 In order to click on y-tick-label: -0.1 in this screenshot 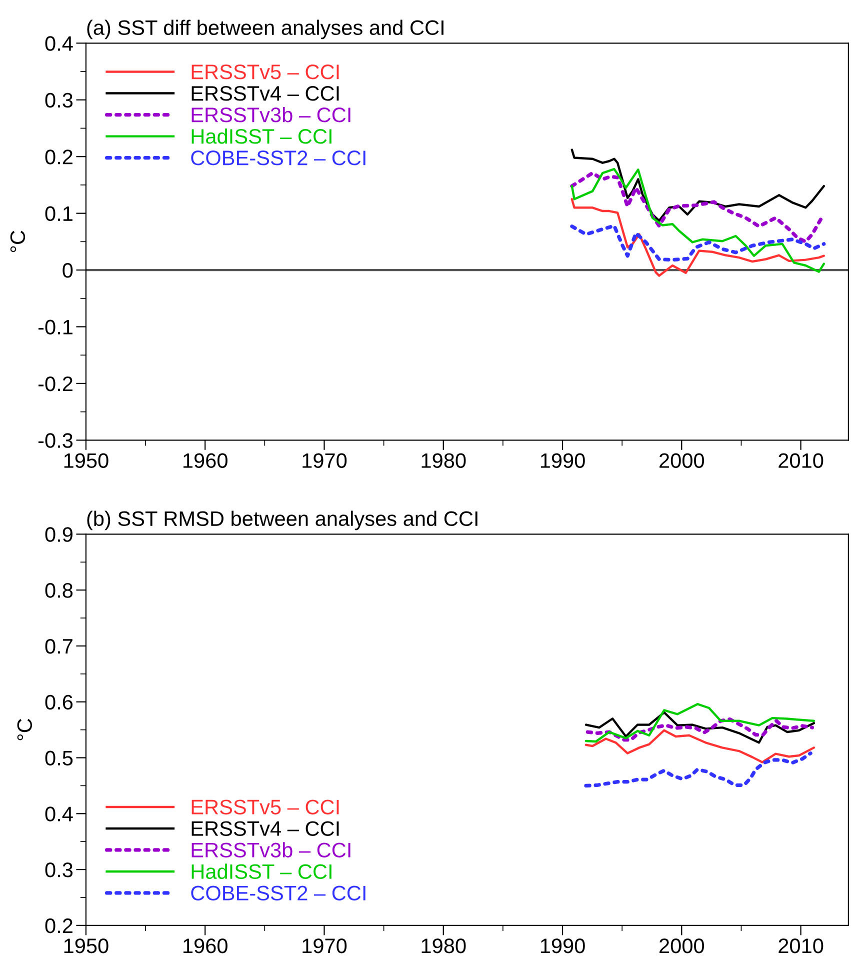, I will do `click(55, 327)`.